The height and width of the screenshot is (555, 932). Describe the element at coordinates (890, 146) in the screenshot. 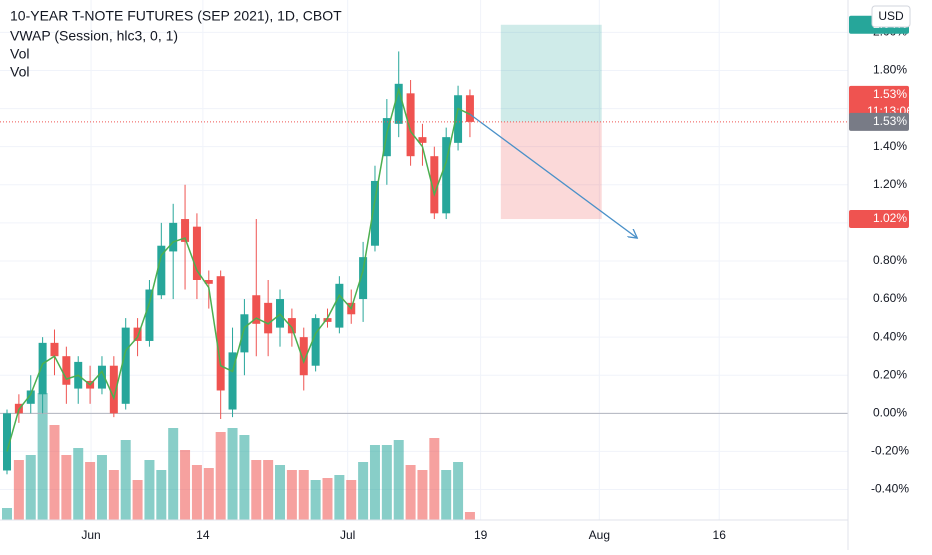

I see `y-tick-label: 1.40%` at that location.